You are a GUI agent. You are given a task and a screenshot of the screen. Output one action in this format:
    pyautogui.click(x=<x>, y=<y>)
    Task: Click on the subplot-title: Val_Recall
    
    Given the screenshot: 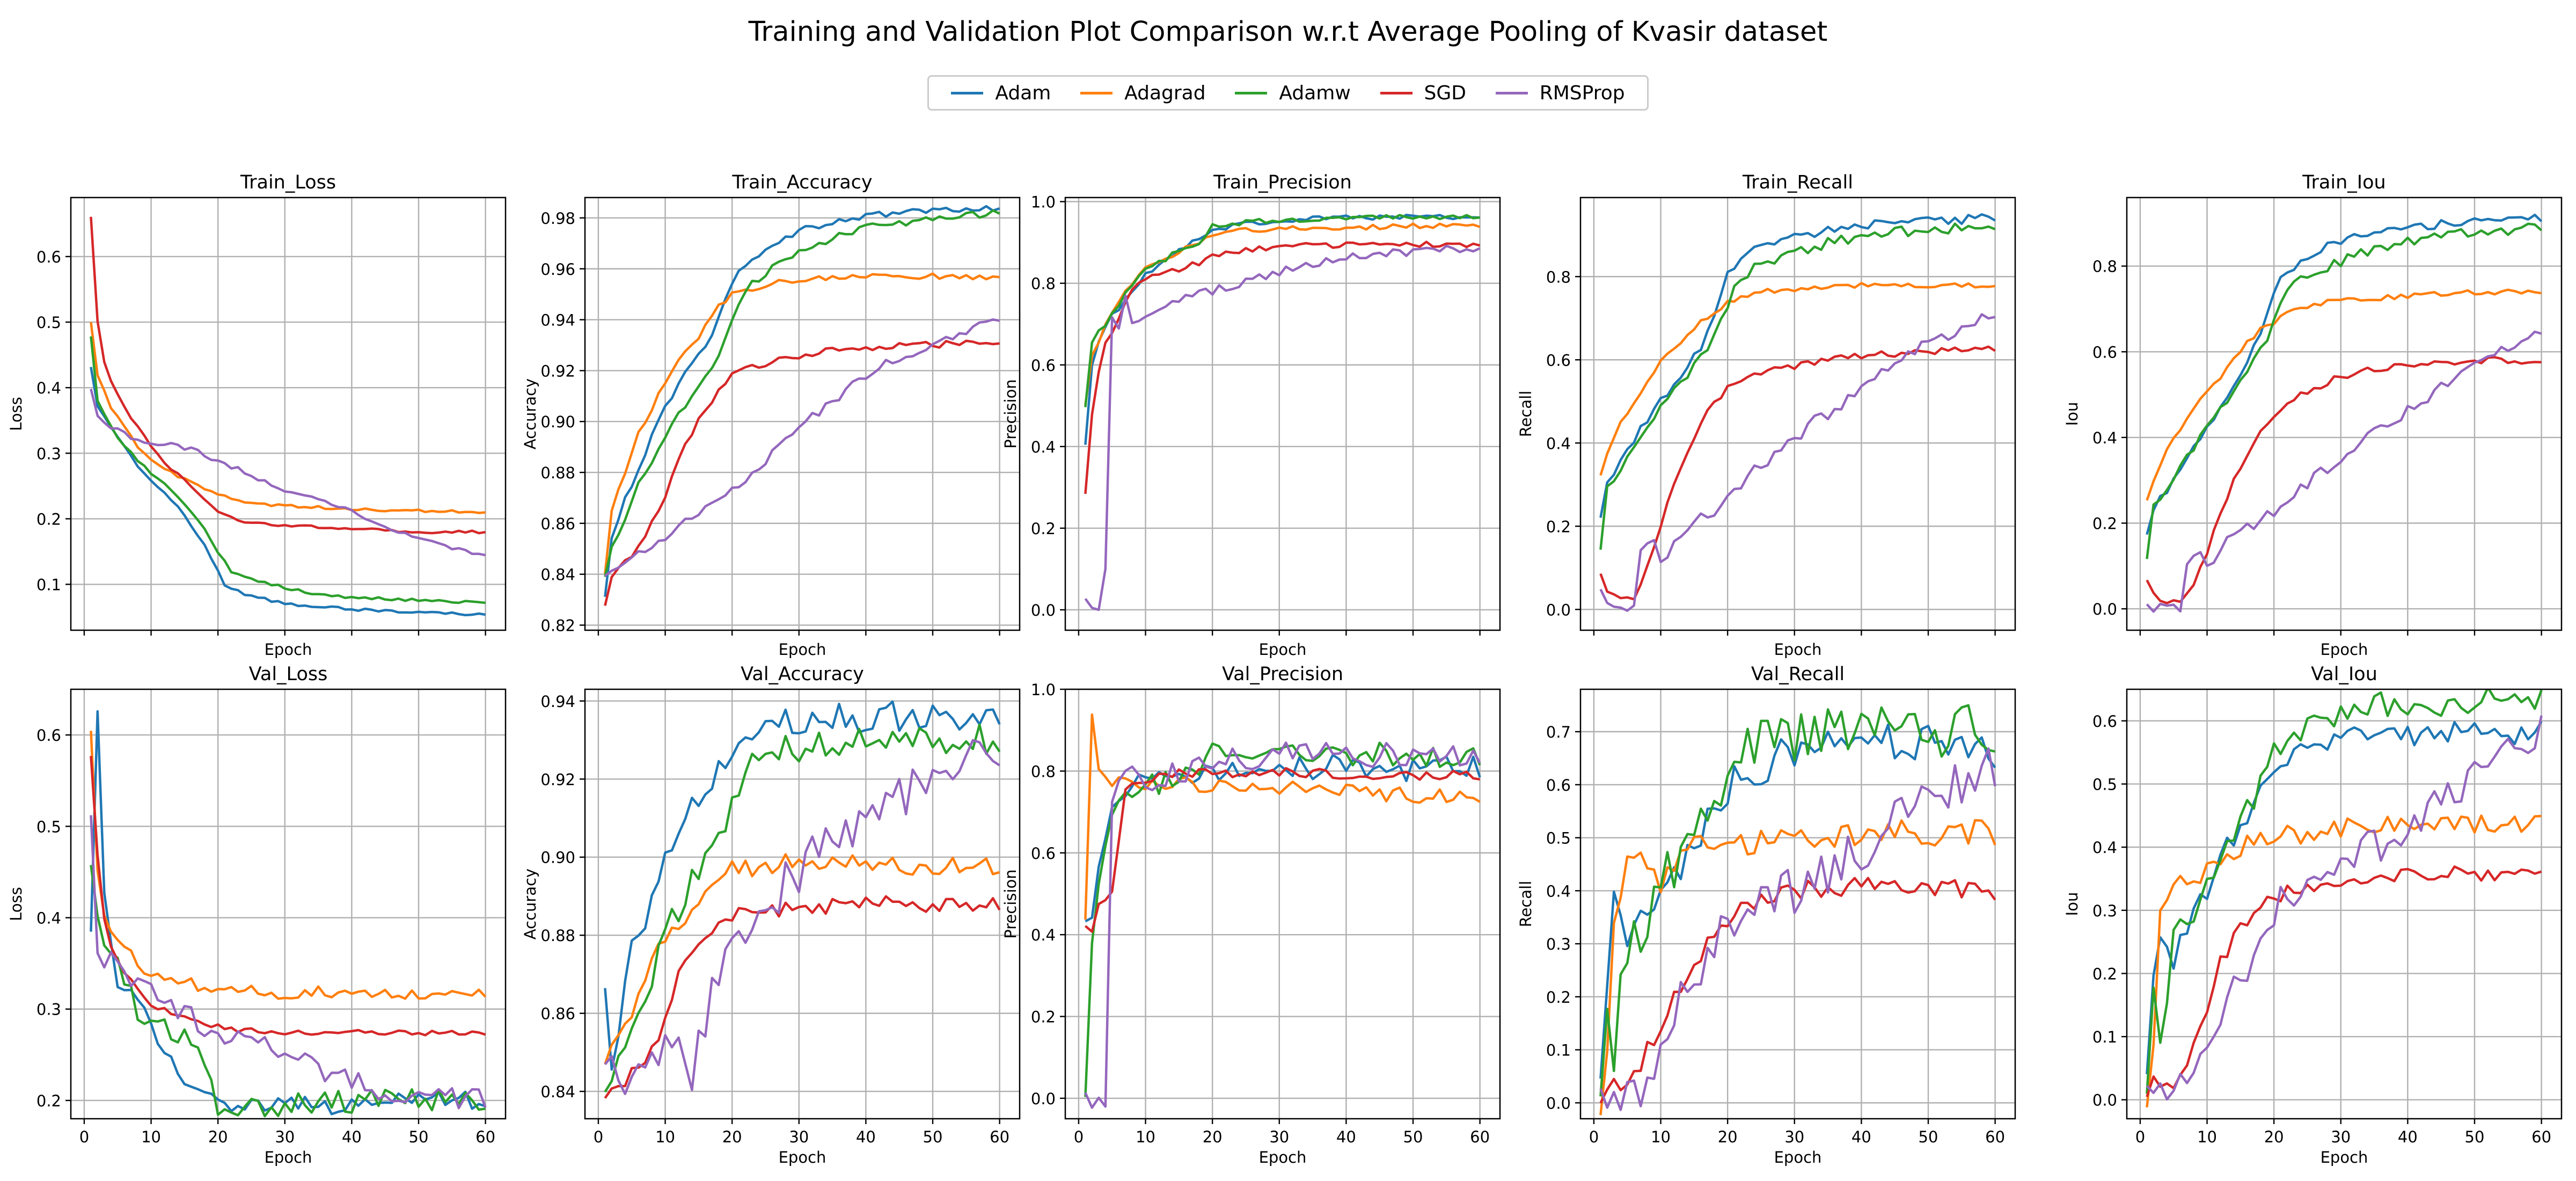 What is the action you would take?
    pyautogui.click(x=1798, y=674)
    